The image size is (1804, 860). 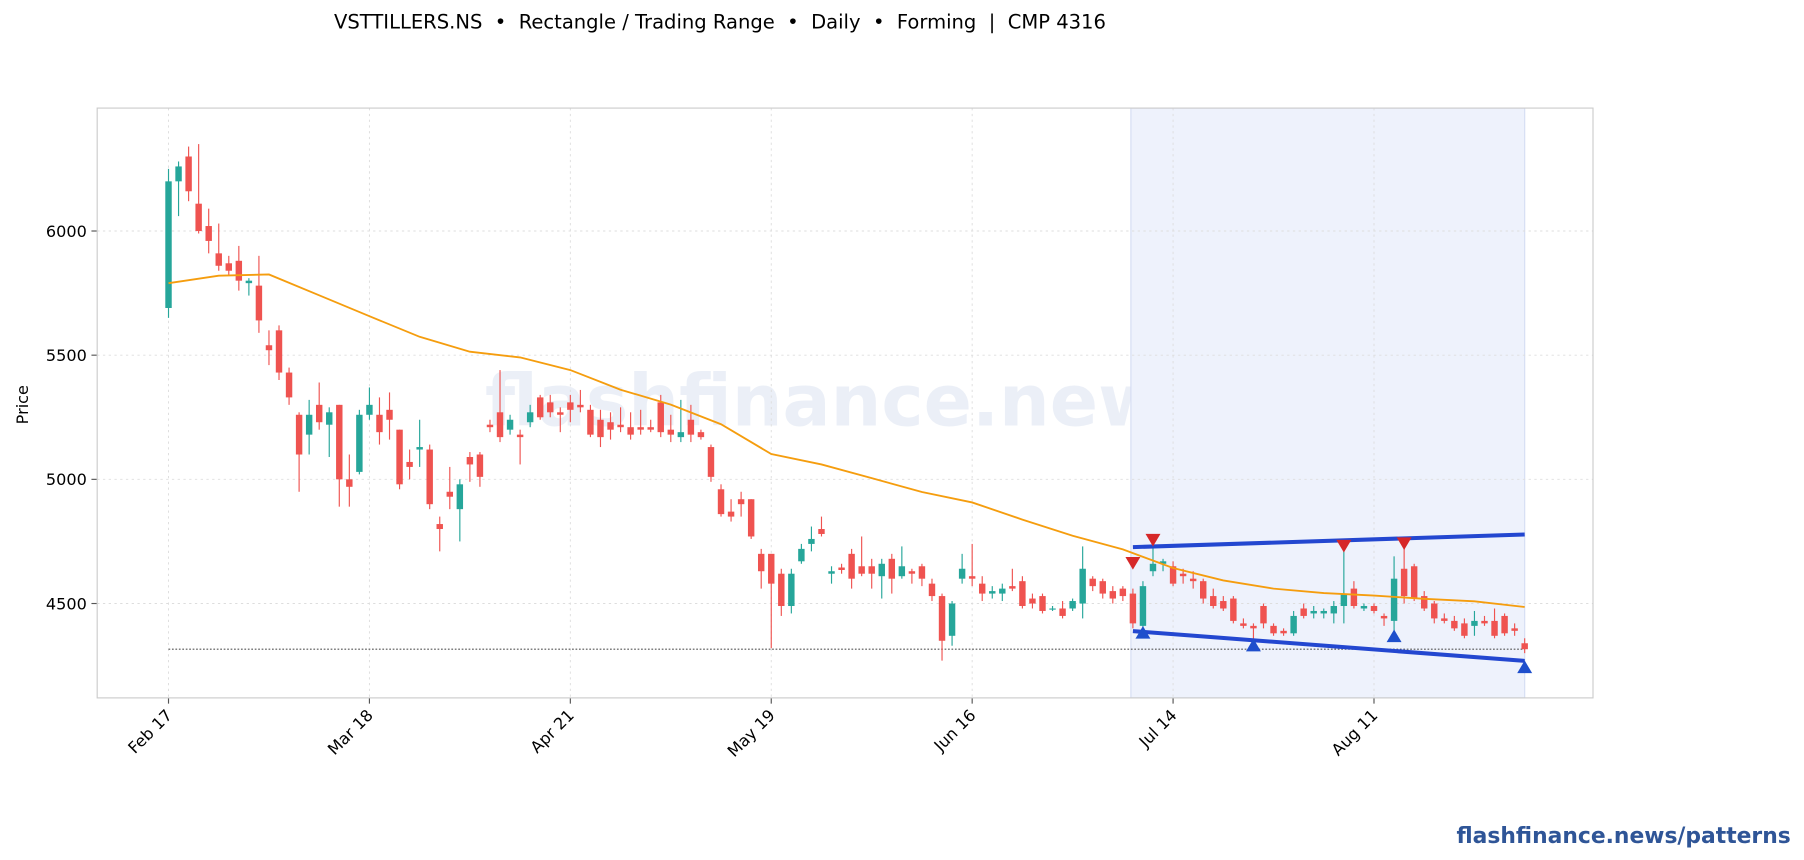 What do you see at coordinates (1623, 836) in the screenshot?
I see `footer-link: flashfinance.news/patterns` at bounding box center [1623, 836].